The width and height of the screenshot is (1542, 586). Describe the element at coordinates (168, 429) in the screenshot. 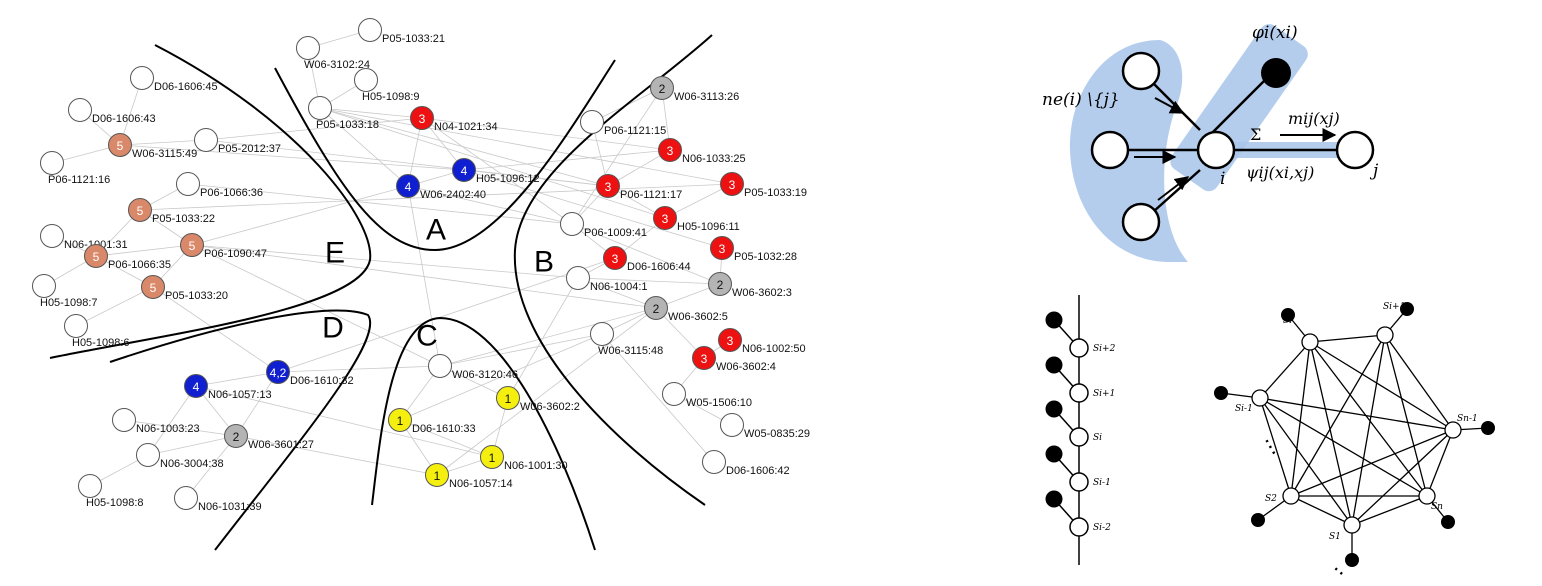

I see `network-node-label: N06-1003:23` at that location.